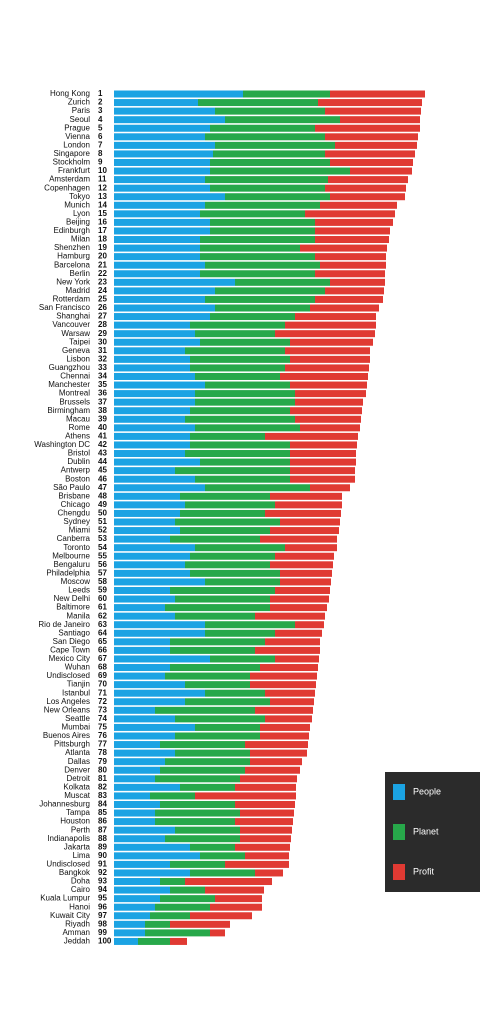 The width and height of the screenshot is (480, 1021). What do you see at coordinates (70, 93) in the screenshot?
I see `category-label: Hong Kong` at bounding box center [70, 93].